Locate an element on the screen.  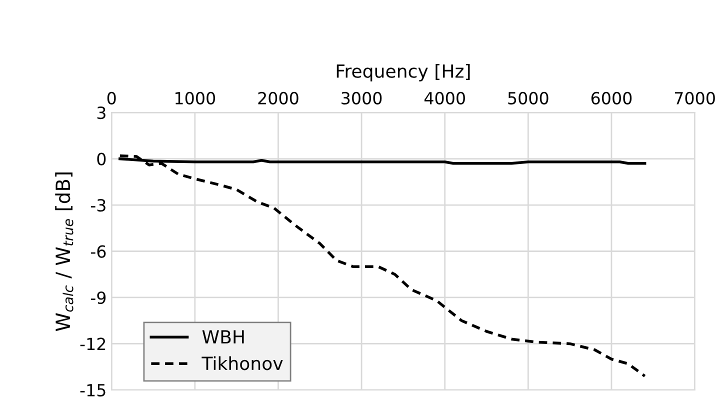
x-tick-label: 4000 is located at coordinates (444, 98).